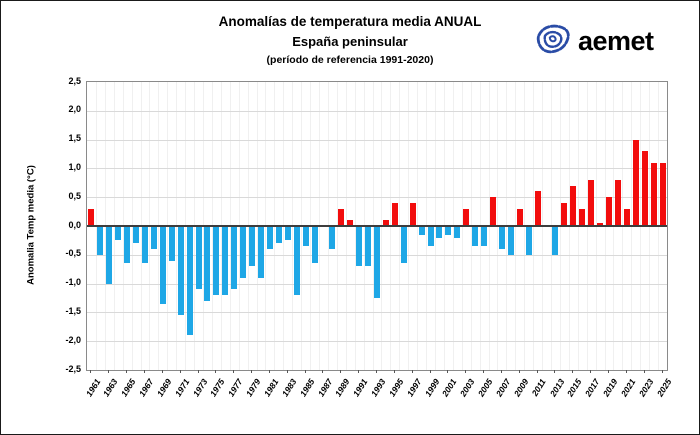  What do you see at coordinates (573, 205) in the screenshot?
I see `bar-2015` at bounding box center [573, 205].